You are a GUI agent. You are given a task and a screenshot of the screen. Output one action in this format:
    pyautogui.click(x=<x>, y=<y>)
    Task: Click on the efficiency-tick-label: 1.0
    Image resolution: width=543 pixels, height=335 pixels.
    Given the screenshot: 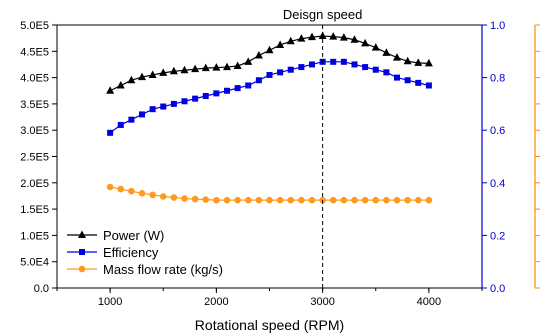 What is the action you would take?
    pyautogui.click(x=497, y=26)
    